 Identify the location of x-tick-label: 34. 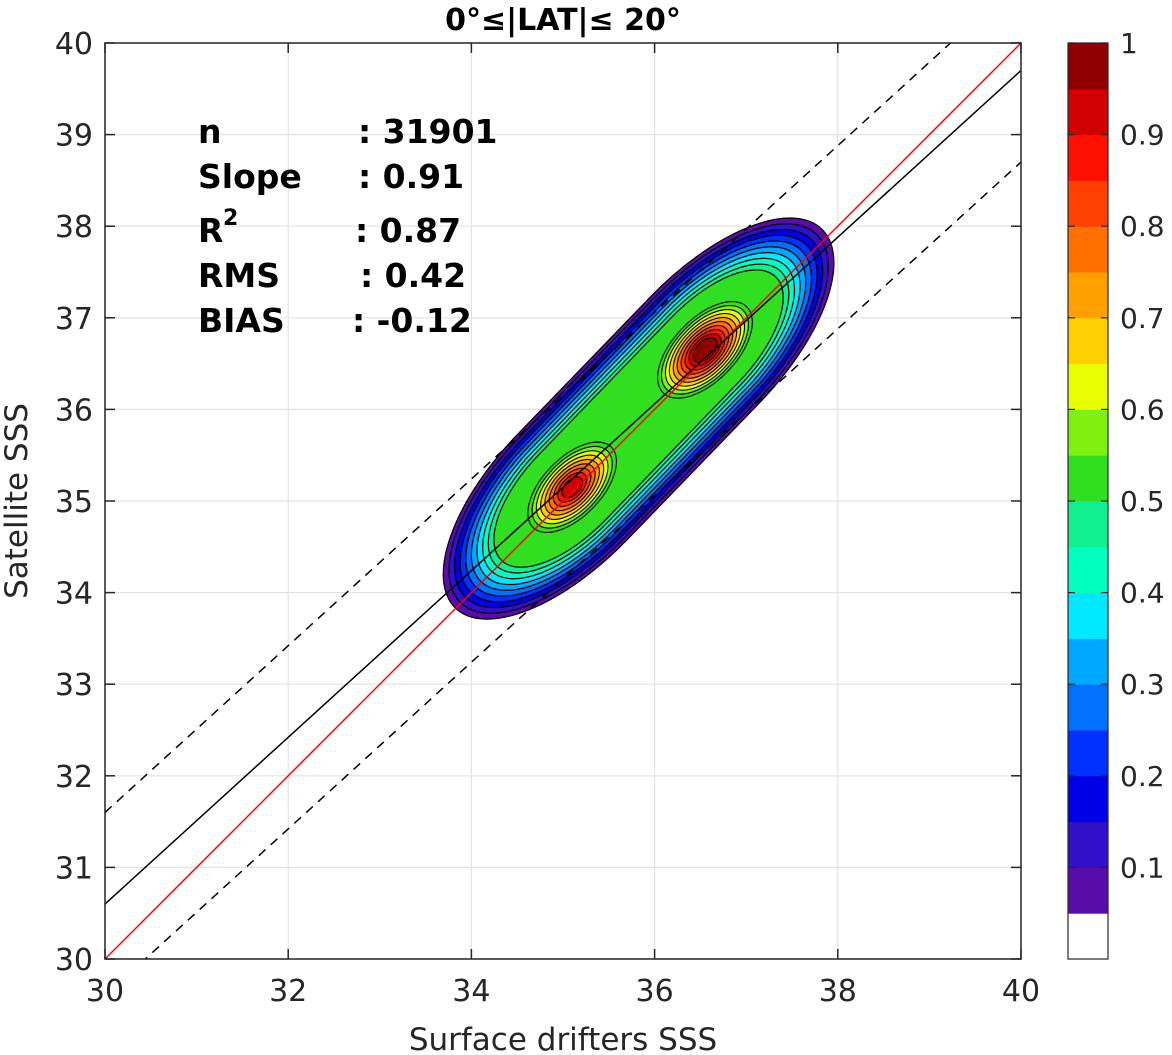
(471, 991).